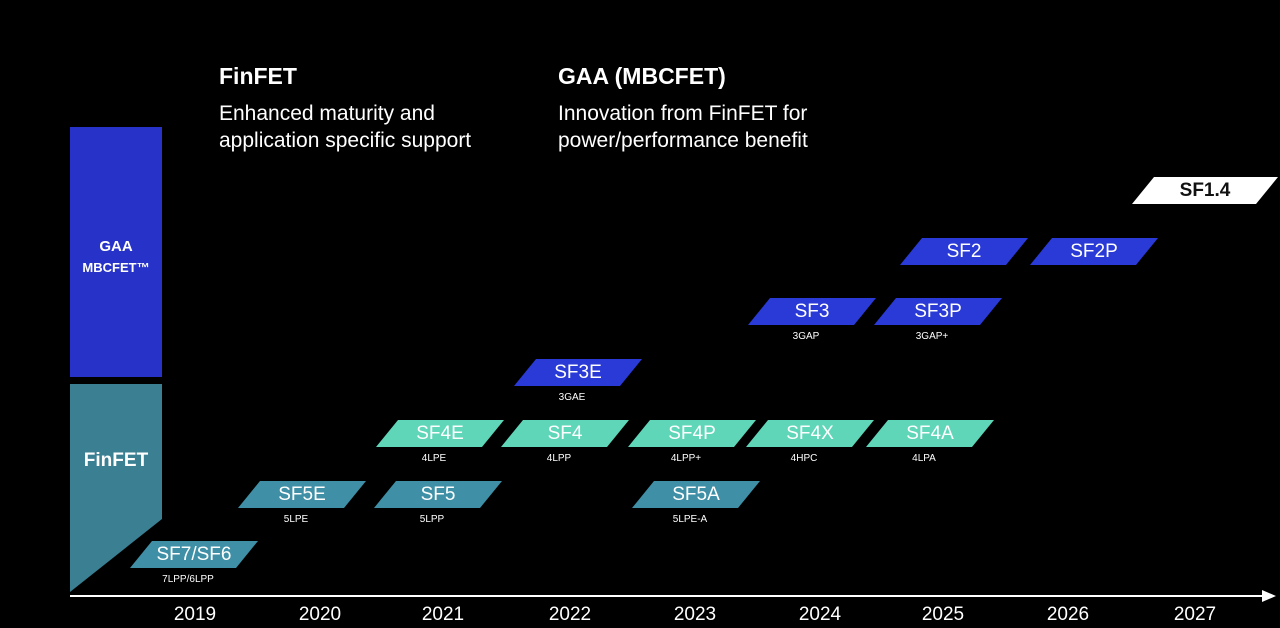 This screenshot has height=628, width=1280. I want to click on node-sf5: SF5, so click(438, 494).